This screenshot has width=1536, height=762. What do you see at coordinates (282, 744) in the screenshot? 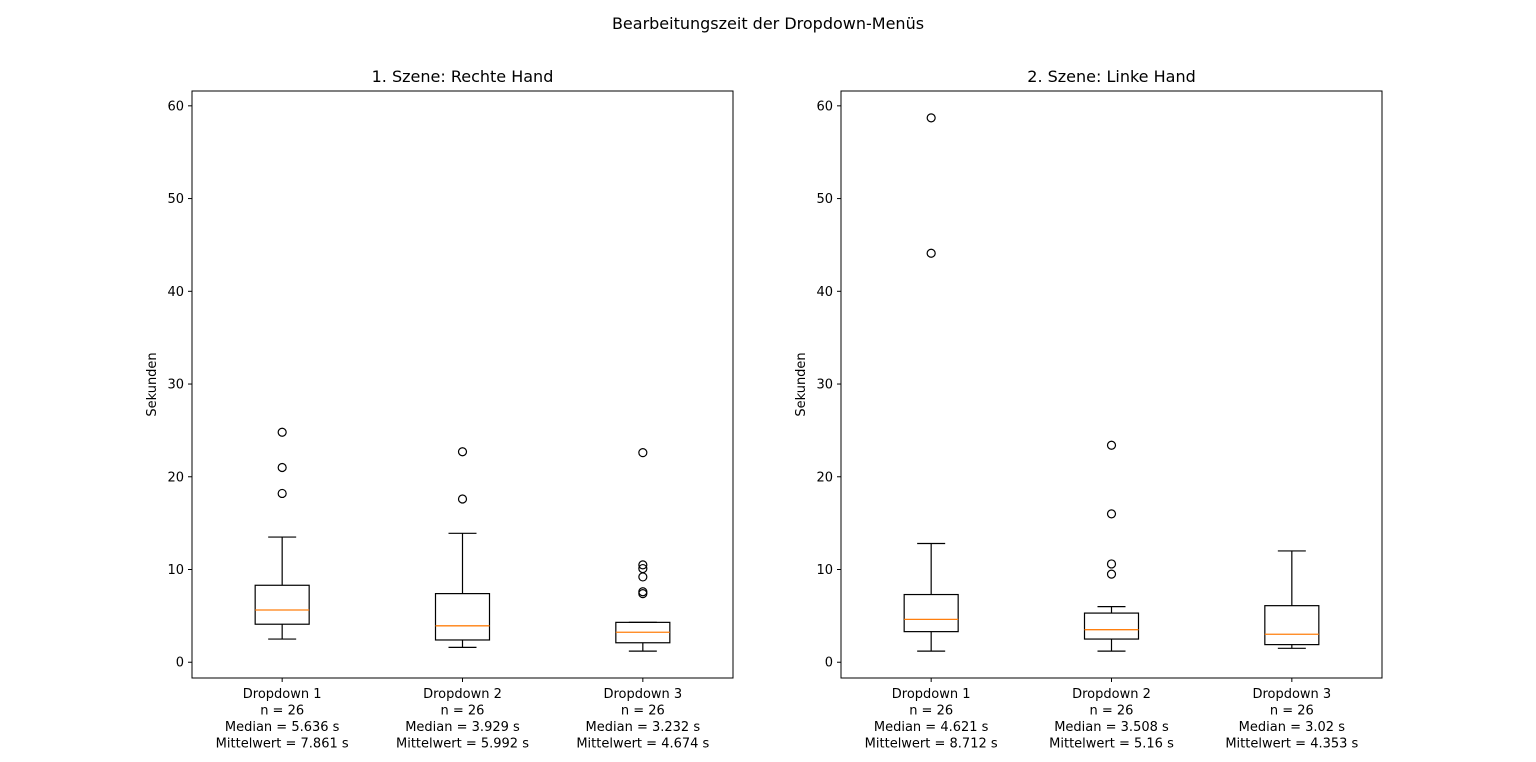
I see `x-tick-label: Mittelwert = 7.861 s` at bounding box center [282, 744].